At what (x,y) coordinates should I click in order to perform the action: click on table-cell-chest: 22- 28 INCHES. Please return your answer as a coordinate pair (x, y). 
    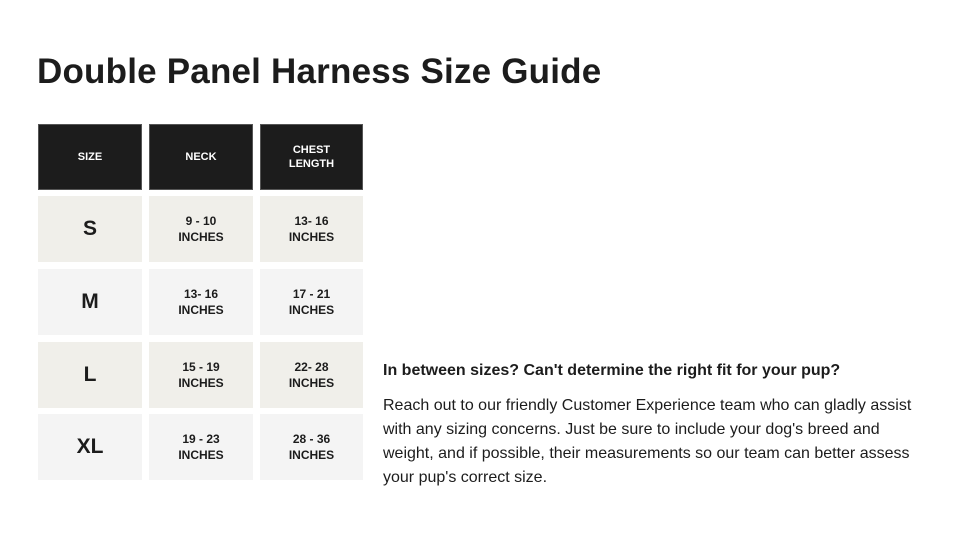
    Looking at the image, I should click on (311, 375).